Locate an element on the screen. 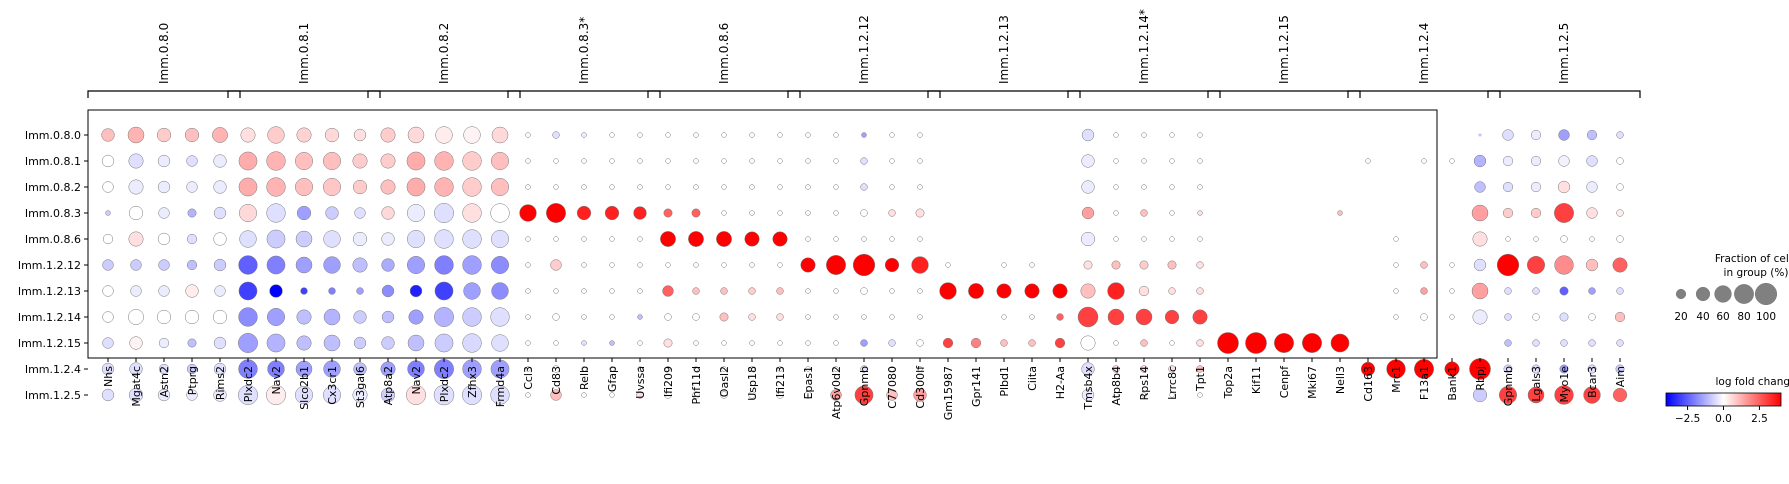 This screenshot has height=484, width=1789. y-tick-label: Imm.1.2.13 is located at coordinates (49, 291).